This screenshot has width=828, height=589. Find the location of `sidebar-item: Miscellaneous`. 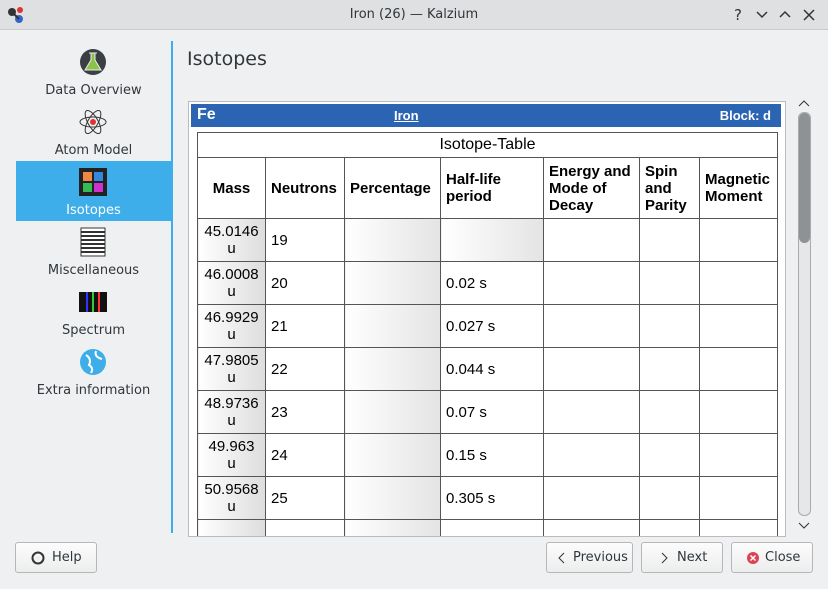

sidebar-item: Miscellaneous is located at coordinates (93, 251).